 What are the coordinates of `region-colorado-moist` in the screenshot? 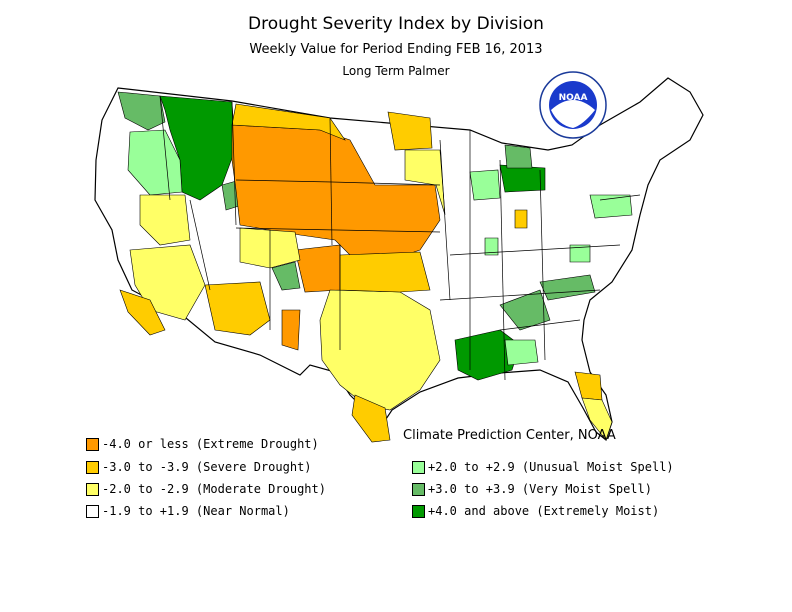 It's located at (286, 276).